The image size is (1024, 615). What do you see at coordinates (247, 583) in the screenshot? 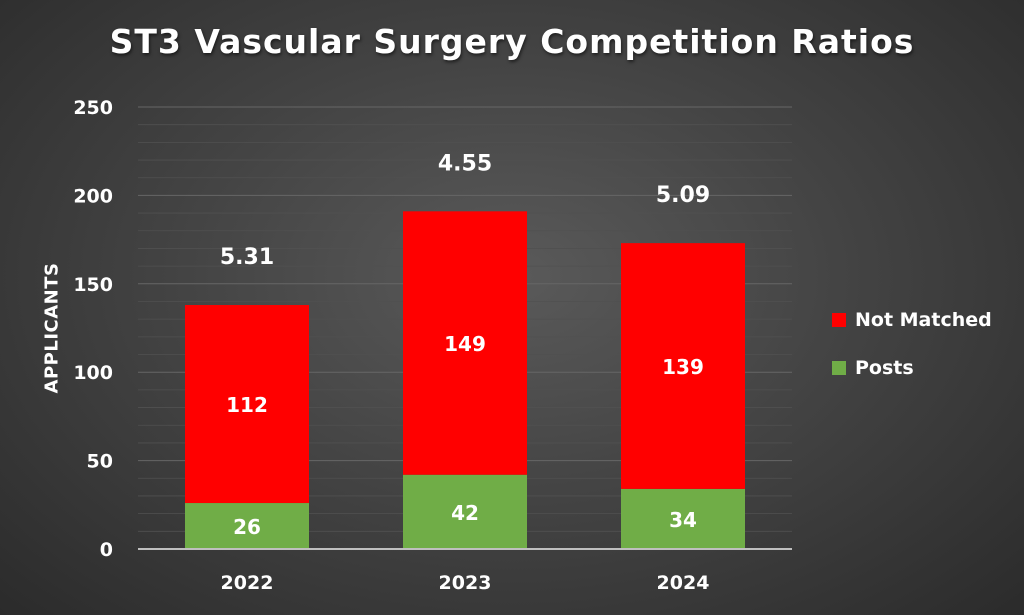
I see `x-tick-label-2022: 2022` at bounding box center [247, 583].